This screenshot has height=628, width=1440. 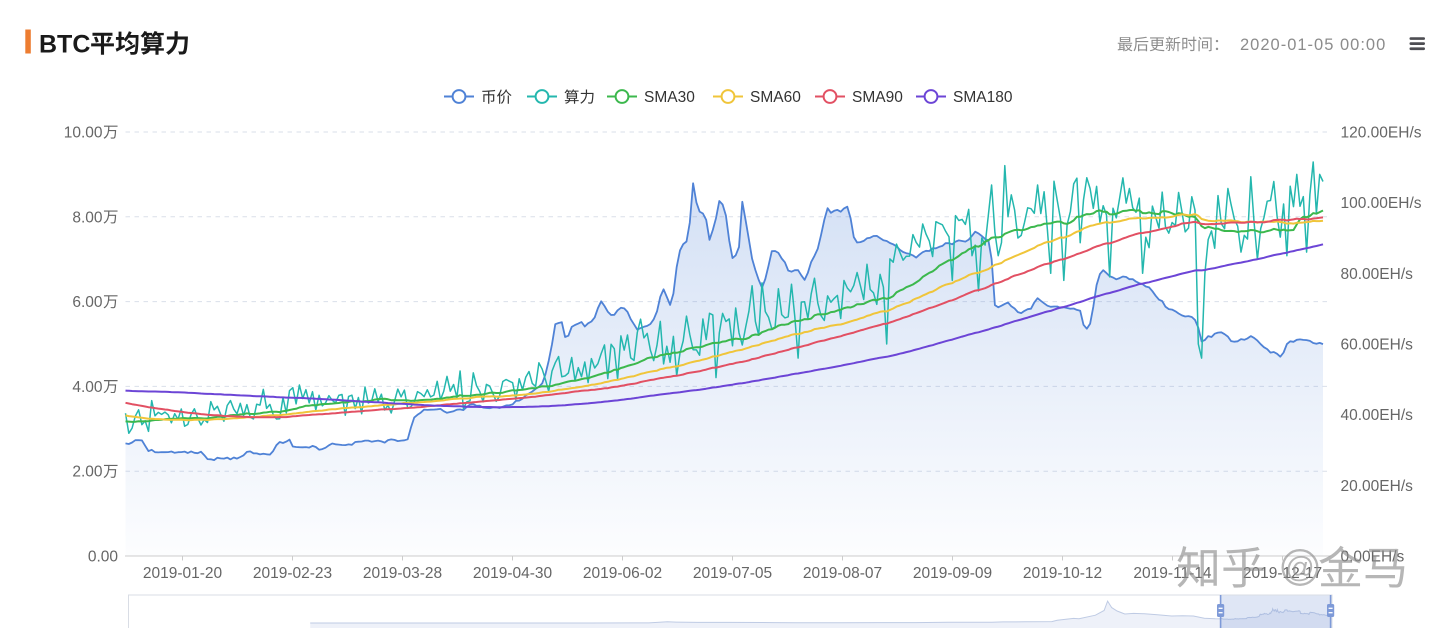 I want to click on svg-text: 6.00, so click(x=87, y=302).